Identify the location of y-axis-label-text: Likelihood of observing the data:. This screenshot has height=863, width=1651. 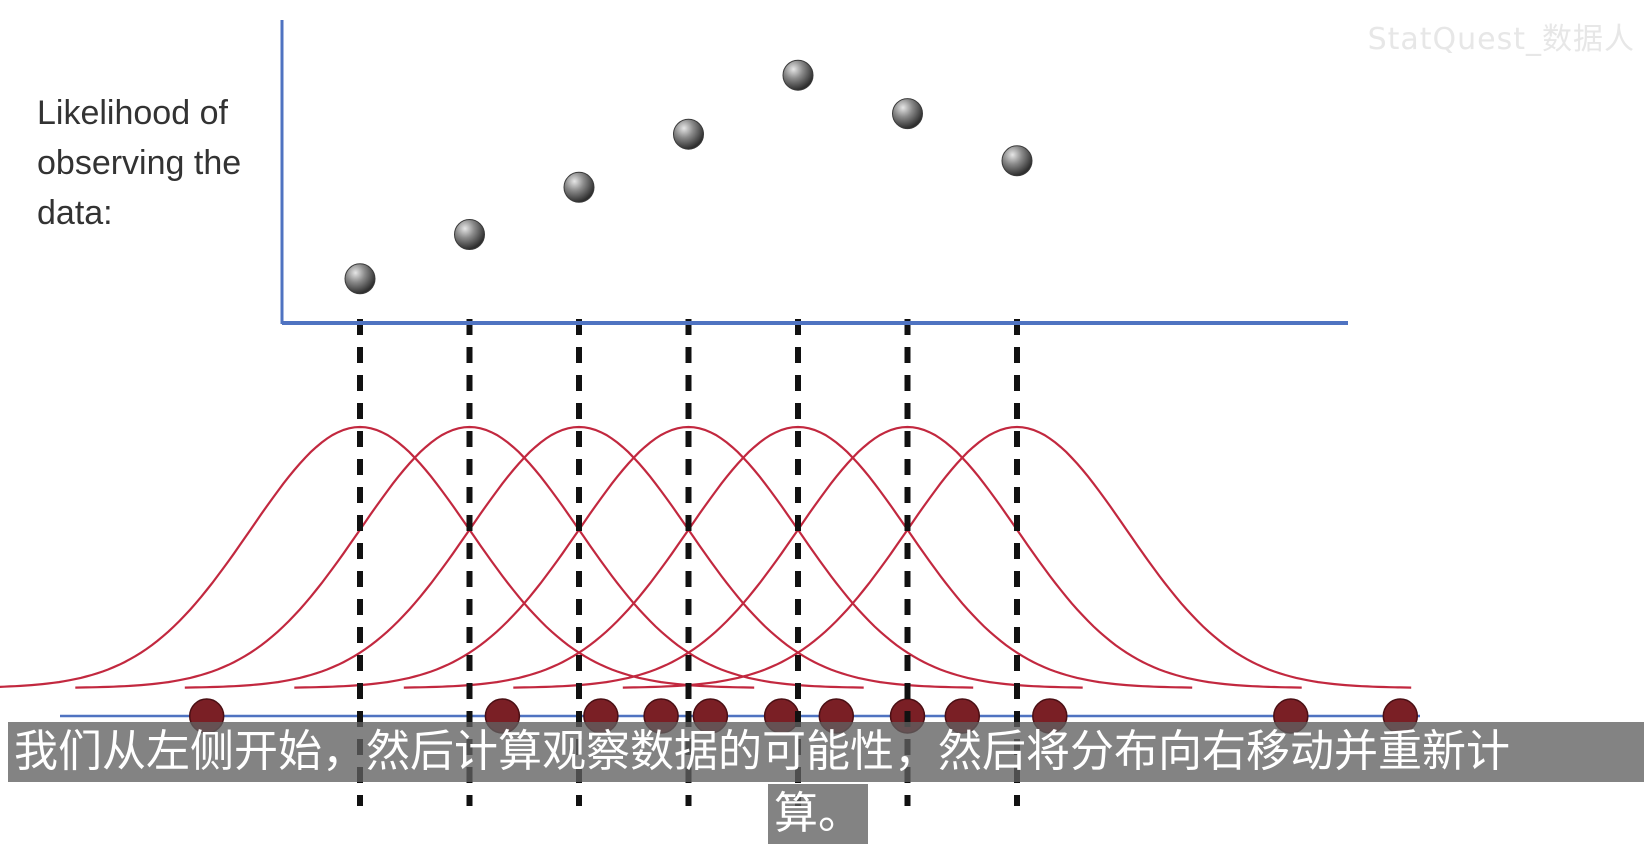
(157, 163).